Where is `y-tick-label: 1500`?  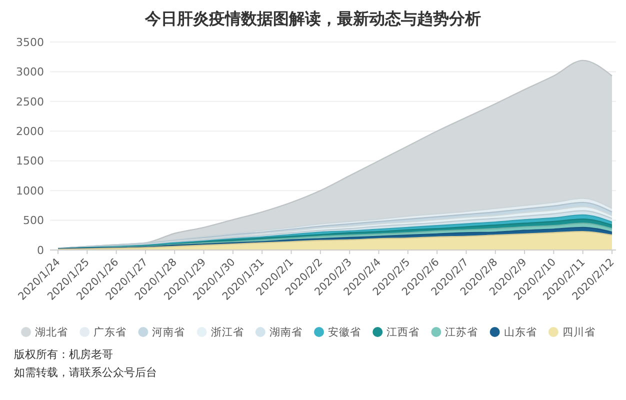 y-tick-label: 1500 is located at coordinates (30, 161).